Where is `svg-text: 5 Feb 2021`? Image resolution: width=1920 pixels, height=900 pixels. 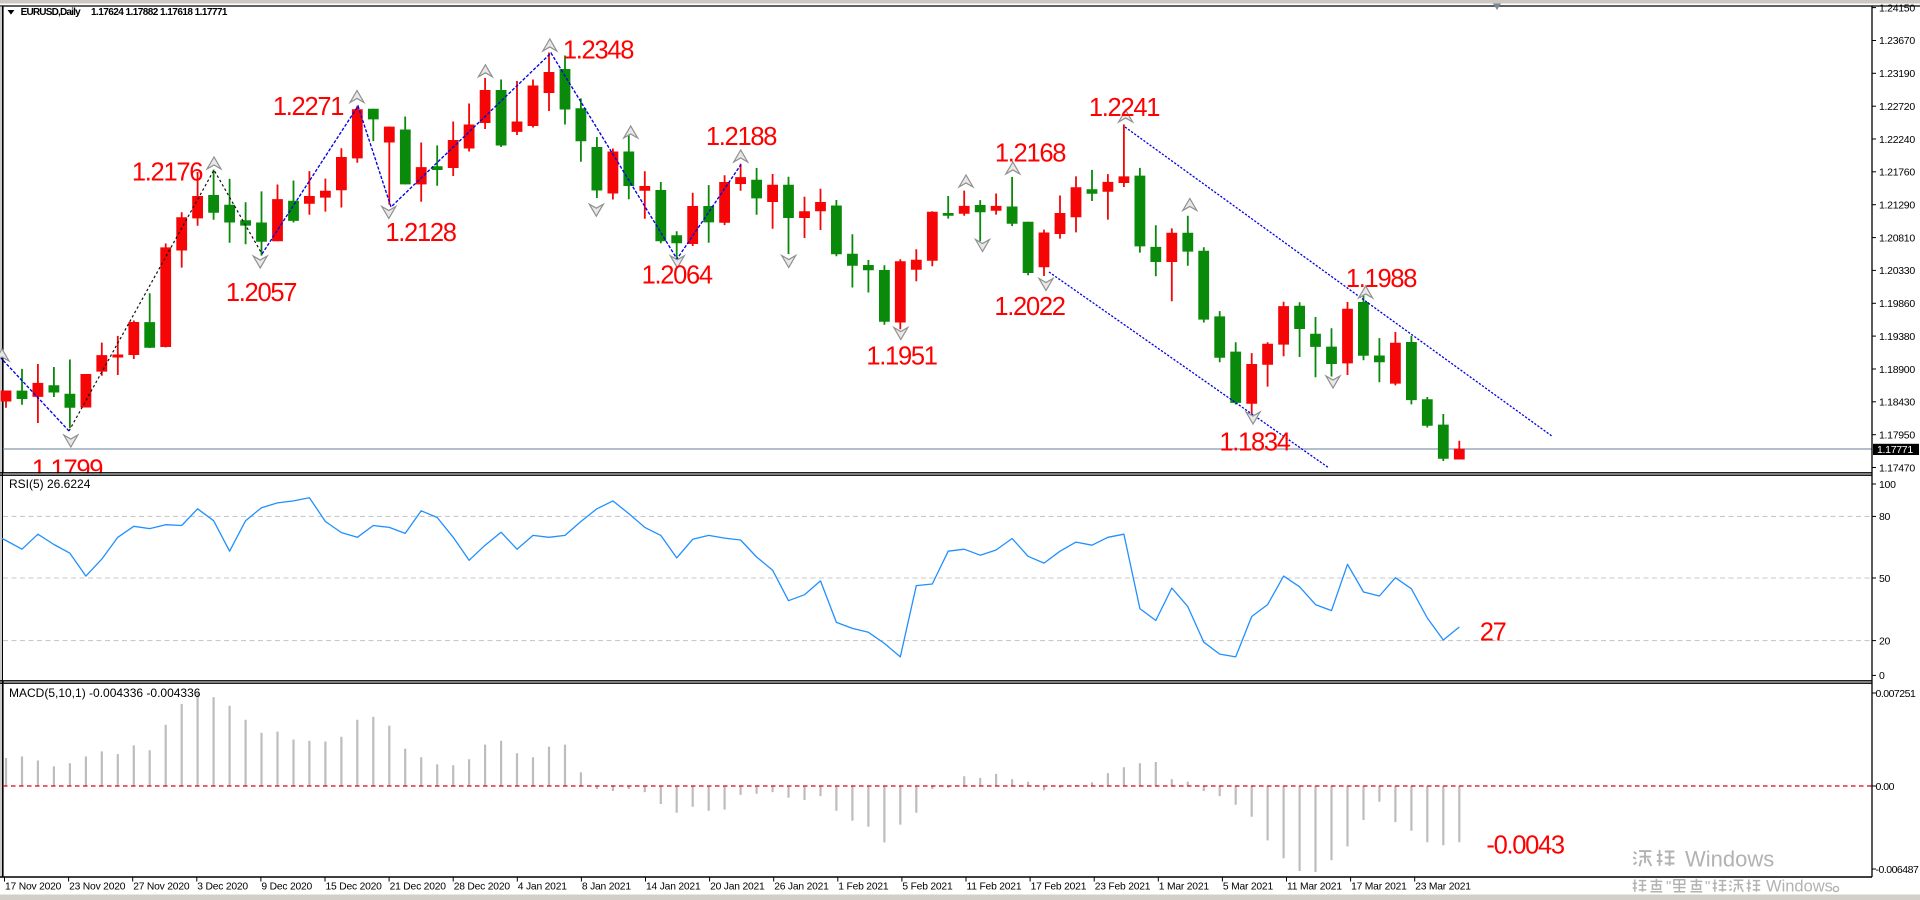
svg-text: 5 Feb 2021 is located at coordinates (927, 887).